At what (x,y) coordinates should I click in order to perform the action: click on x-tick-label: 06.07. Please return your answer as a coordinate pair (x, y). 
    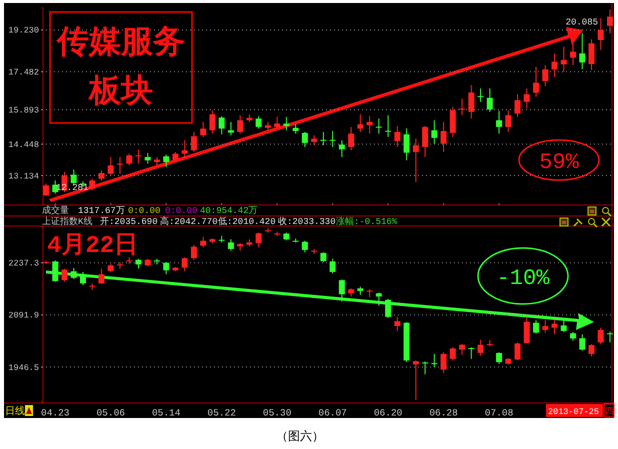
    Looking at the image, I should click on (332, 413).